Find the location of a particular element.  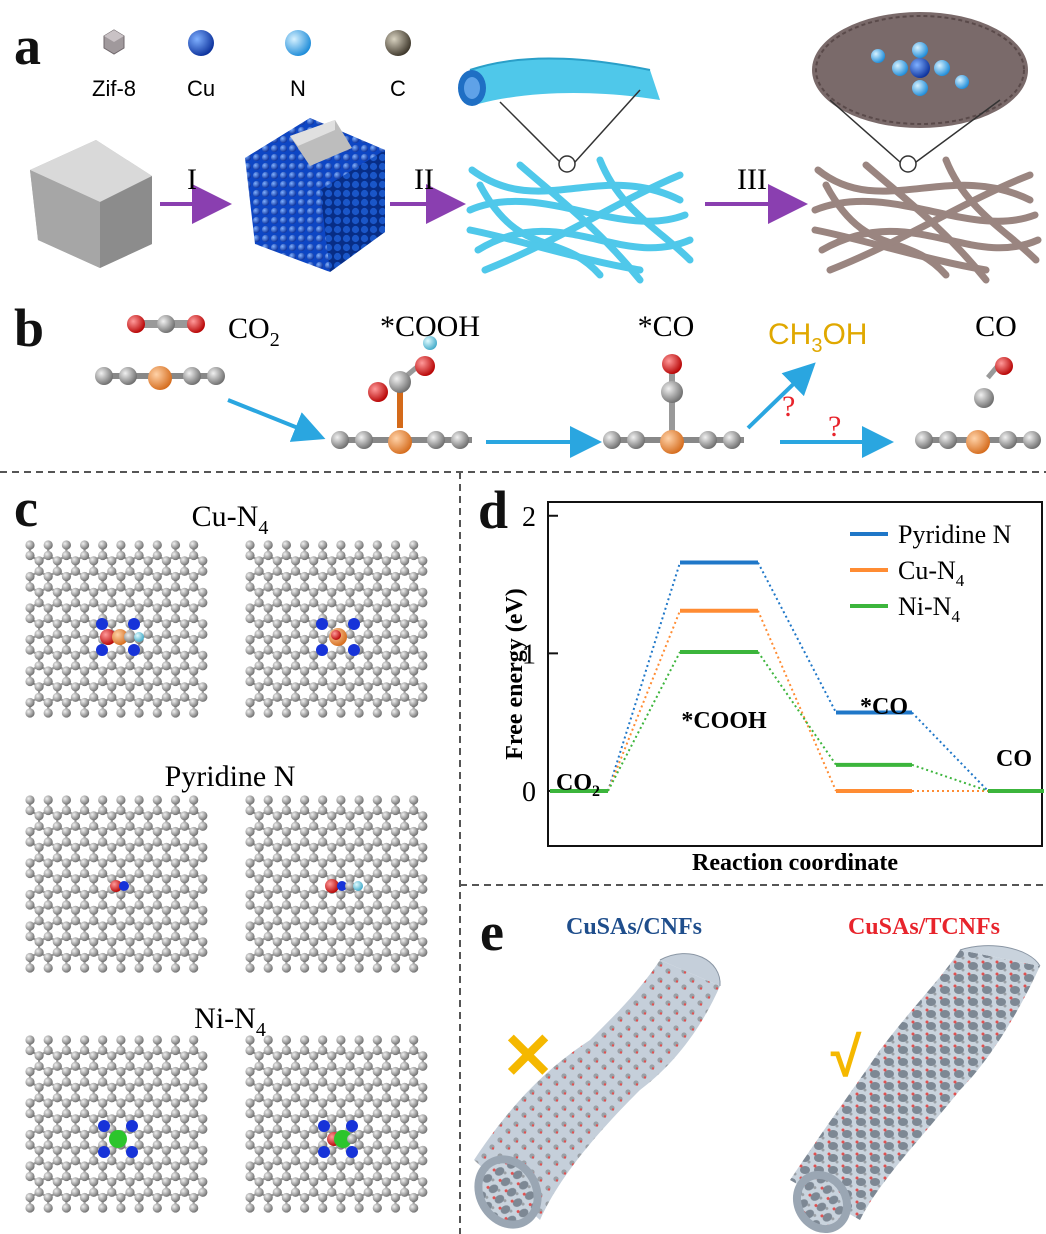

legend-zif8-label: Zif-8 is located at coordinates (114, 88).